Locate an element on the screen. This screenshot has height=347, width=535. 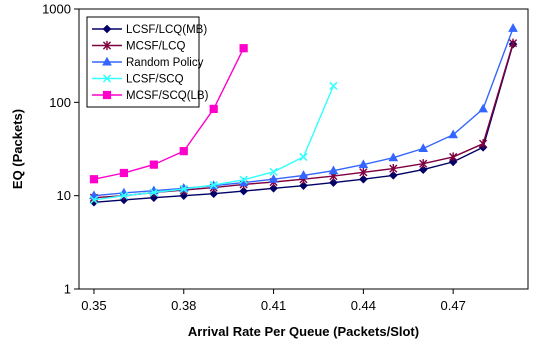
y-tick-label: 1000 is located at coordinates (56, 9).